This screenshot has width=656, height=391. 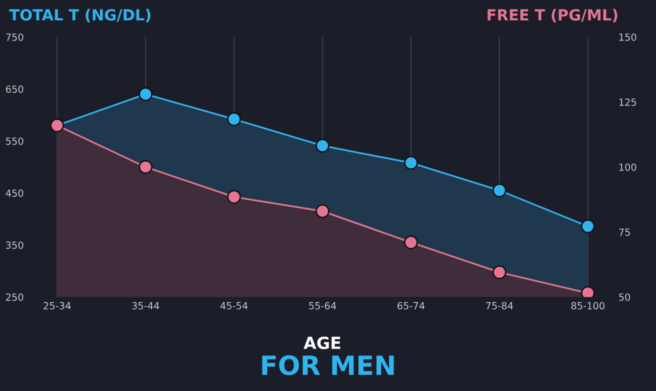 What do you see at coordinates (322, 343) in the screenshot?
I see `x-axis-title: AGE` at bounding box center [322, 343].